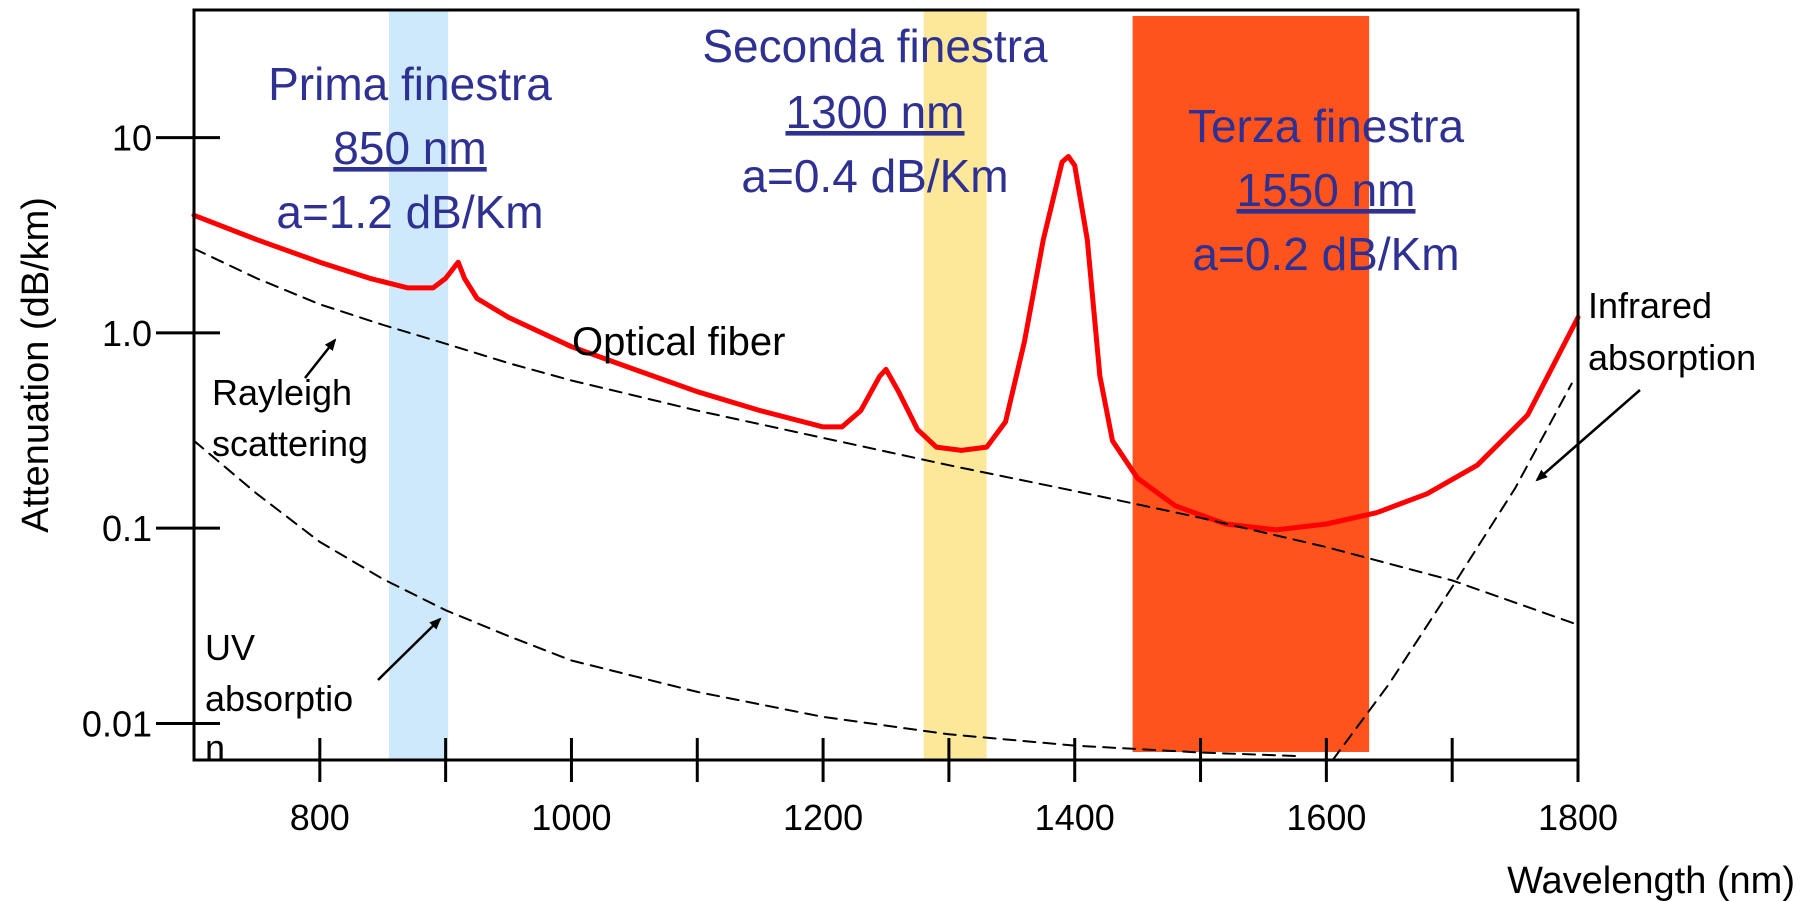 The height and width of the screenshot is (901, 1809). Describe the element at coordinates (117, 723) in the screenshot. I see `y-tick-label: 0.01` at that location.